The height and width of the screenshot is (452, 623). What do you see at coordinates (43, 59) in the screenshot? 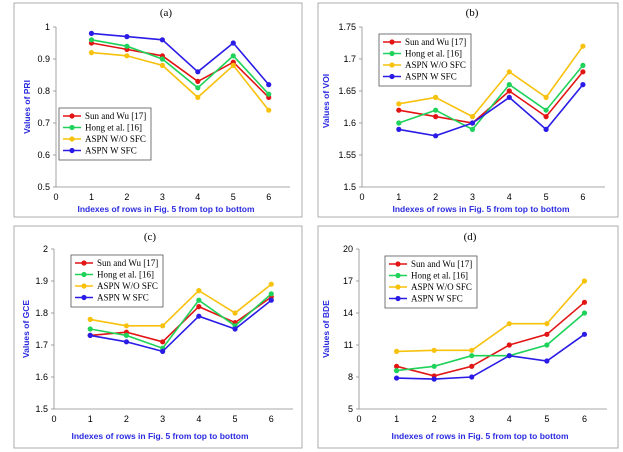
I see `y-tick-label: 0.9` at bounding box center [43, 59].